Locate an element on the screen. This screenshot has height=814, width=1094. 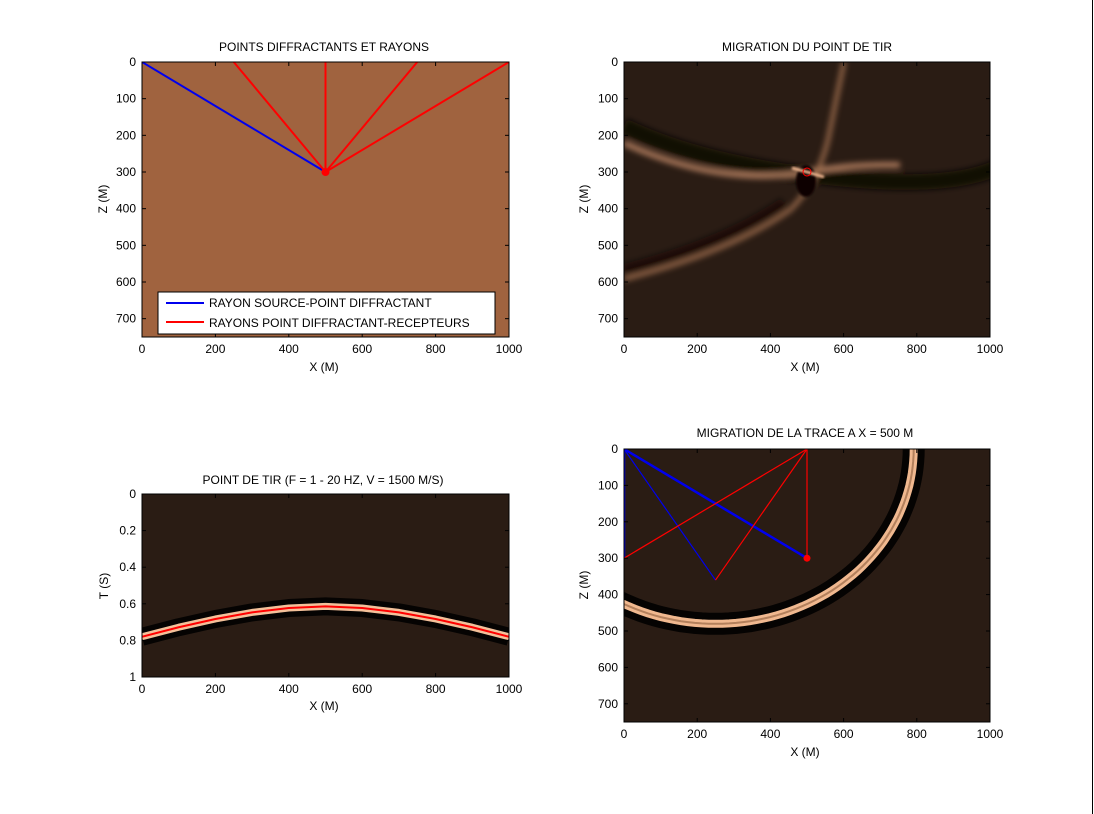
legend-box is located at coordinates (326, 313).